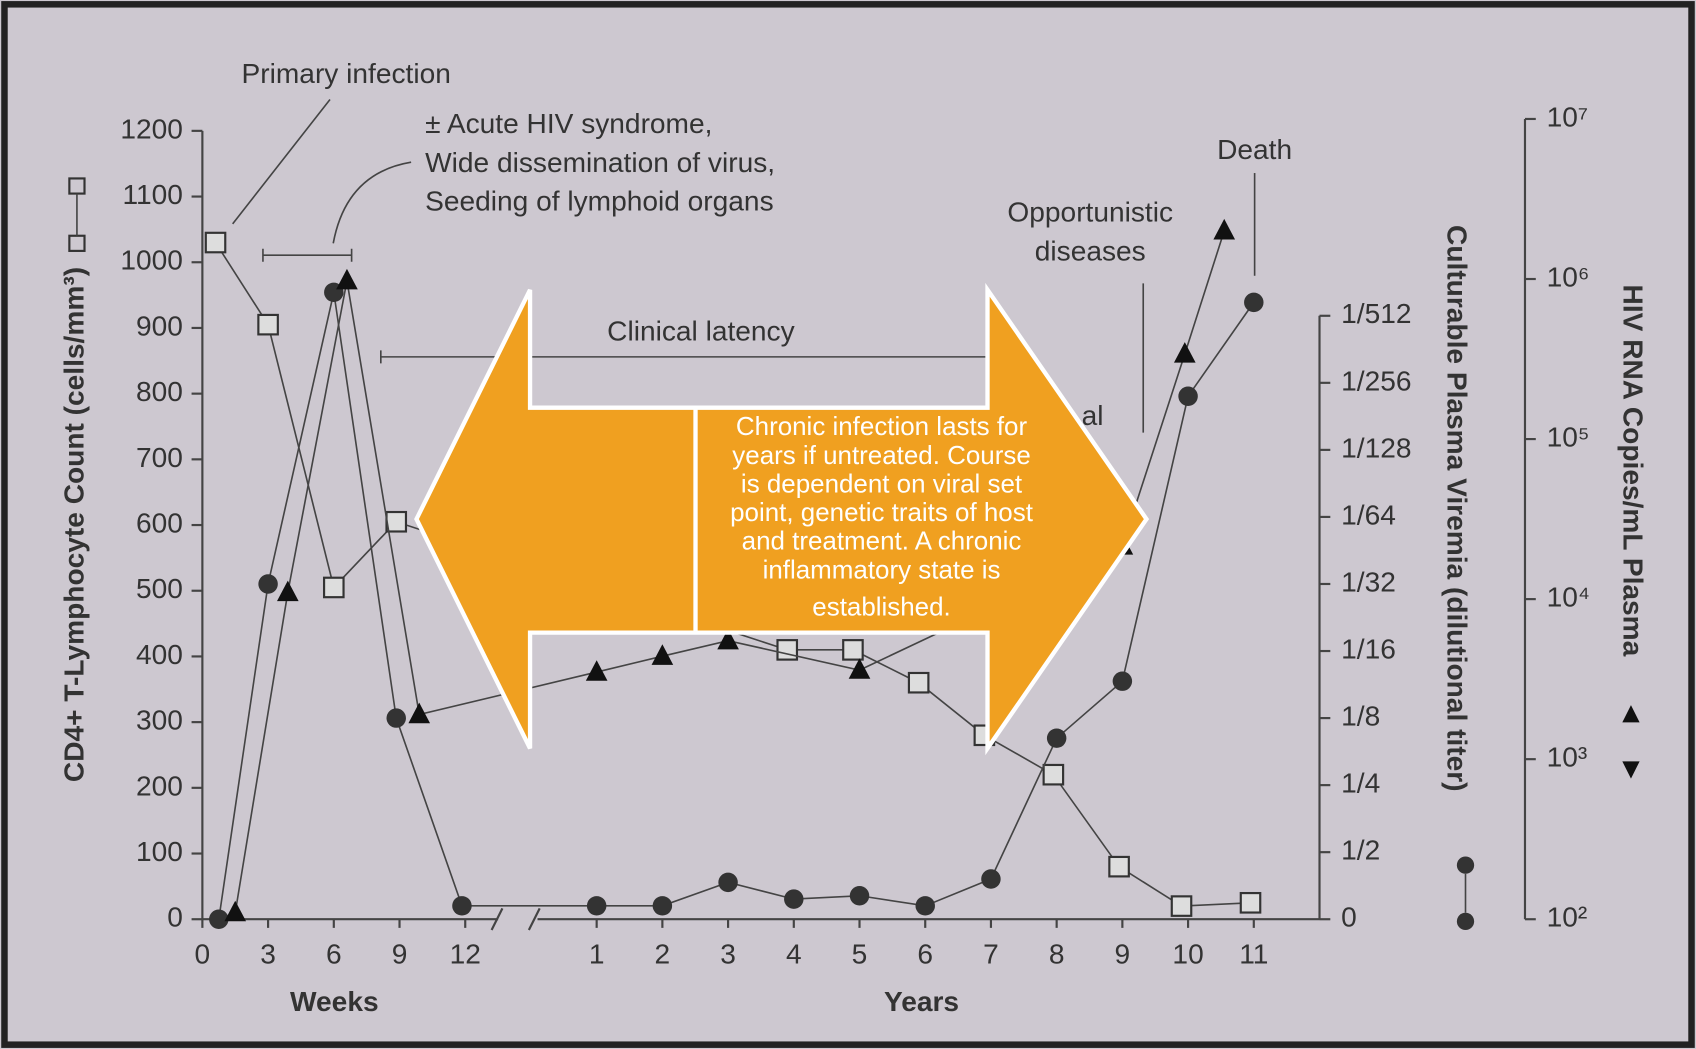  Describe the element at coordinates (159, 391) in the screenshot. I see `y-tick-label: 800` at that location.